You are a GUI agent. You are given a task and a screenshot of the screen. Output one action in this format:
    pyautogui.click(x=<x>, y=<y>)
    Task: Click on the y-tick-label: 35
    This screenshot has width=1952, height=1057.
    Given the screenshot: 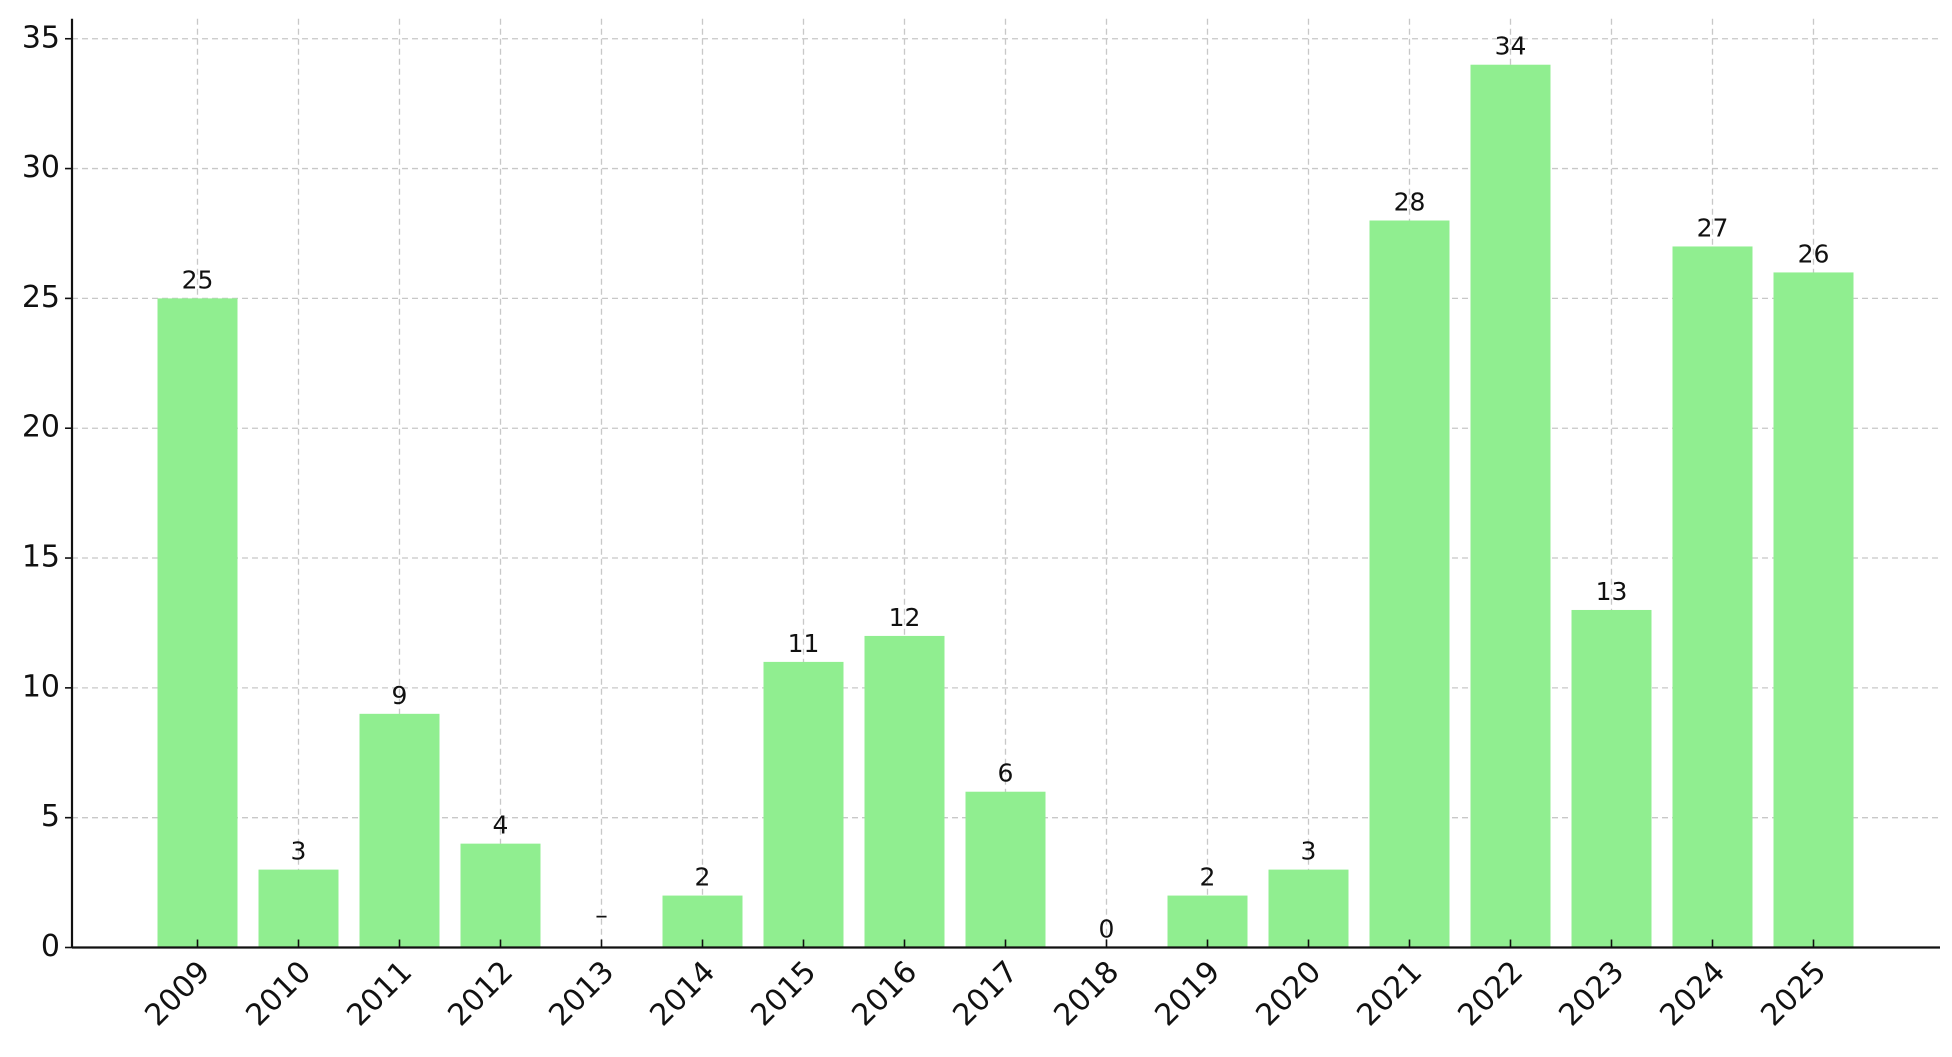 What is the action you would take?
    pyautogui.click(x=41, y=37)
    